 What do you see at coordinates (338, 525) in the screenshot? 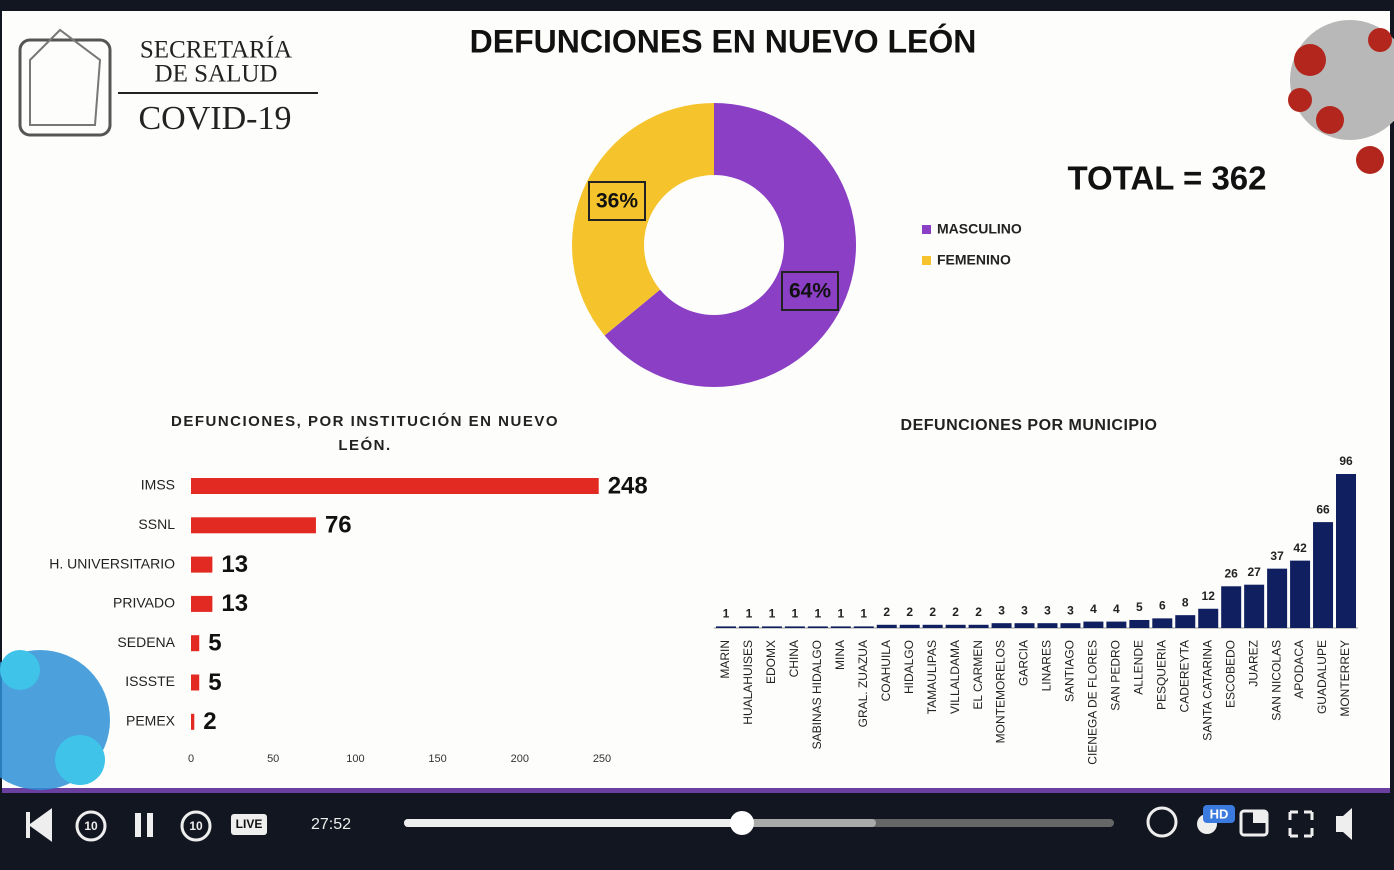
I see `data-label: 76` at bounding box center [338, 525].